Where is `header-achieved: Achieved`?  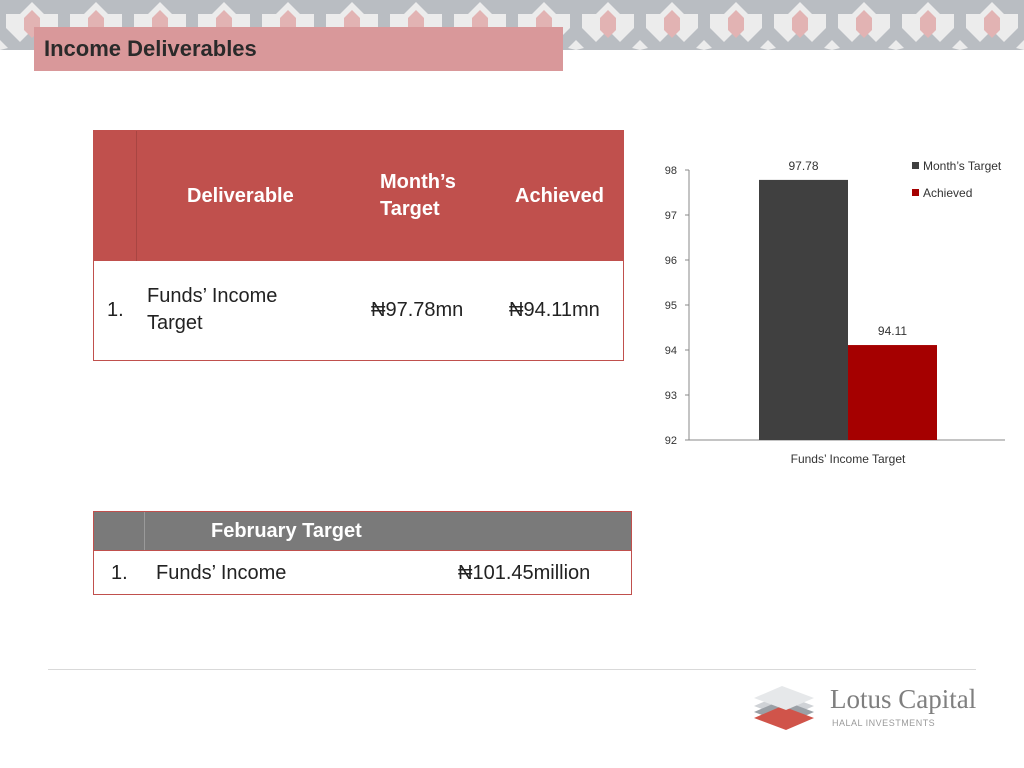
header-achieved: Achieved is located at coordinates (559, 196).